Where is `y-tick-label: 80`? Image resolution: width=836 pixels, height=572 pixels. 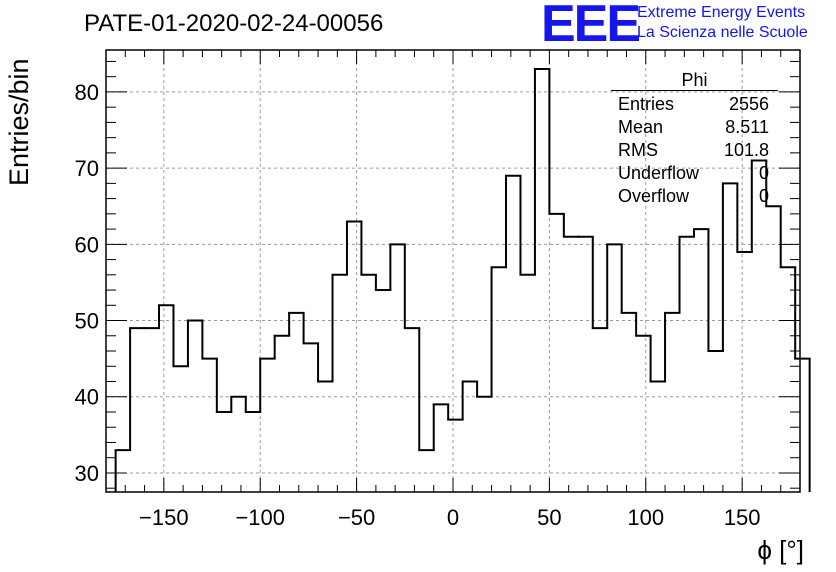 y-tick-label: 80 is located at coordinates (87, 92).